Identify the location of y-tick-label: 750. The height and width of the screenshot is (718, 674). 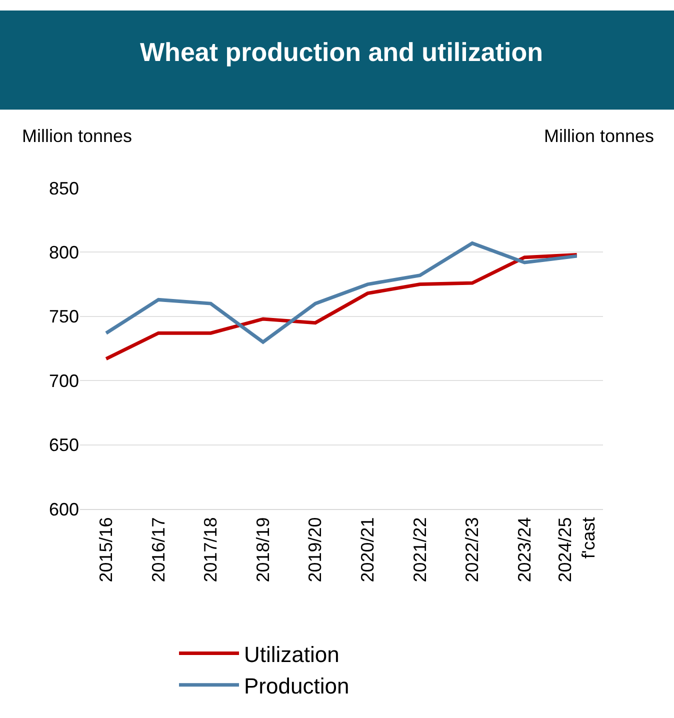
(63, 316).